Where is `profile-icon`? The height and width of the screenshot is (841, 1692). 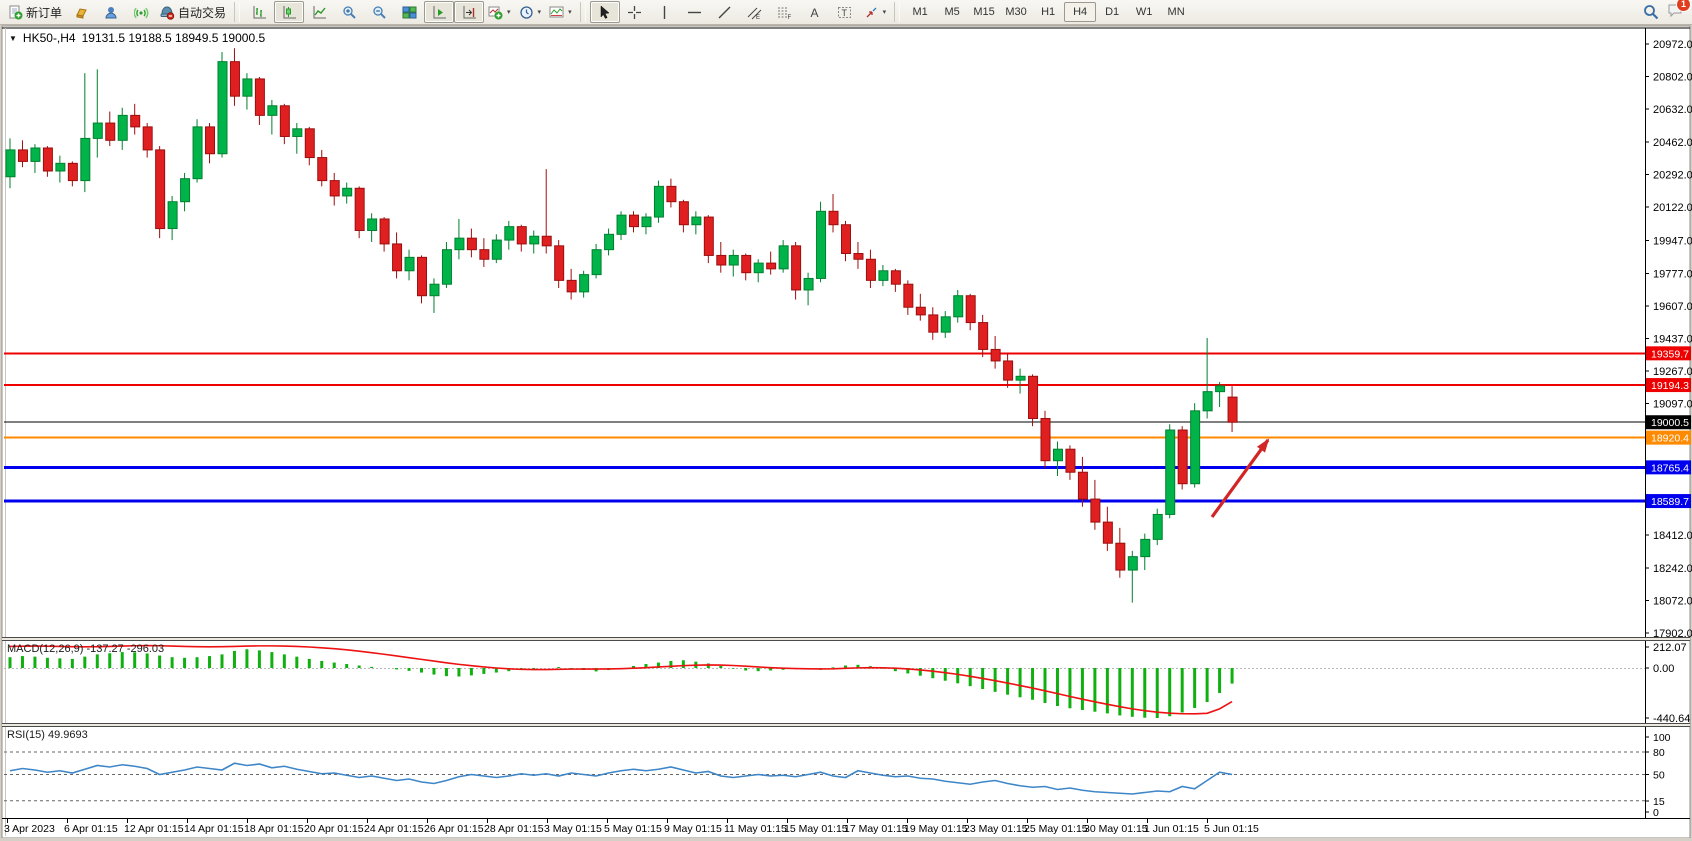 profile-icon is located at coordinates (111, 12).